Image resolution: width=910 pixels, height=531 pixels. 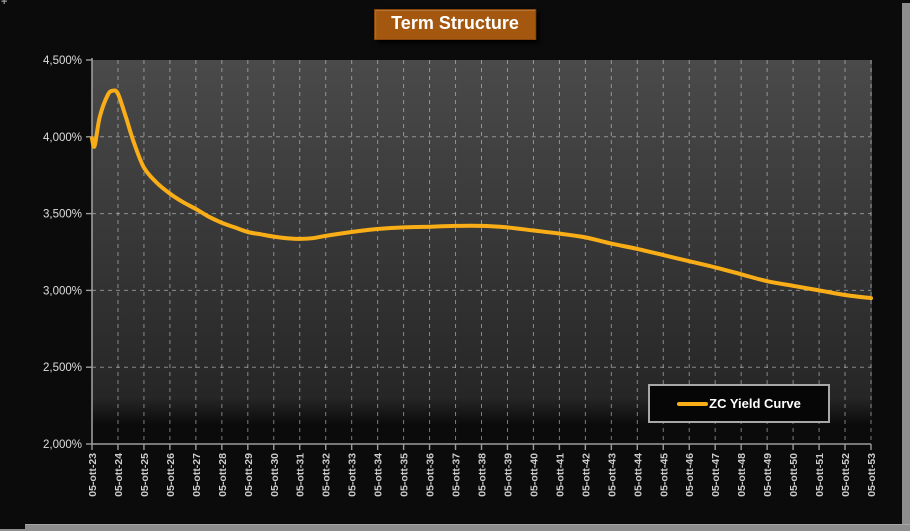 I want to click on x-axis-tick-label: 05-ott-53, so click(x=872, y=475).